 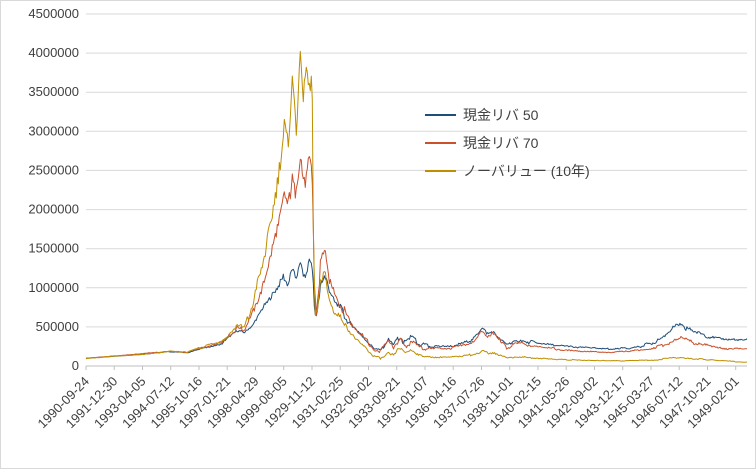 I want to click on legend-label: 現金リバ 50, so click(x=501, y=115).